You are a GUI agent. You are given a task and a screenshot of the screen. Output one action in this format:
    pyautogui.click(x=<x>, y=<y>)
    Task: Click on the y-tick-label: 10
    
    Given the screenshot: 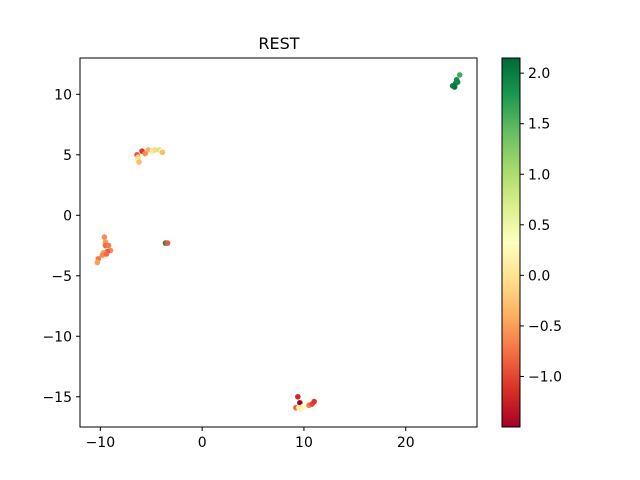 What is the action you would take?
    pyautogui.click(x=63, y=95)
    